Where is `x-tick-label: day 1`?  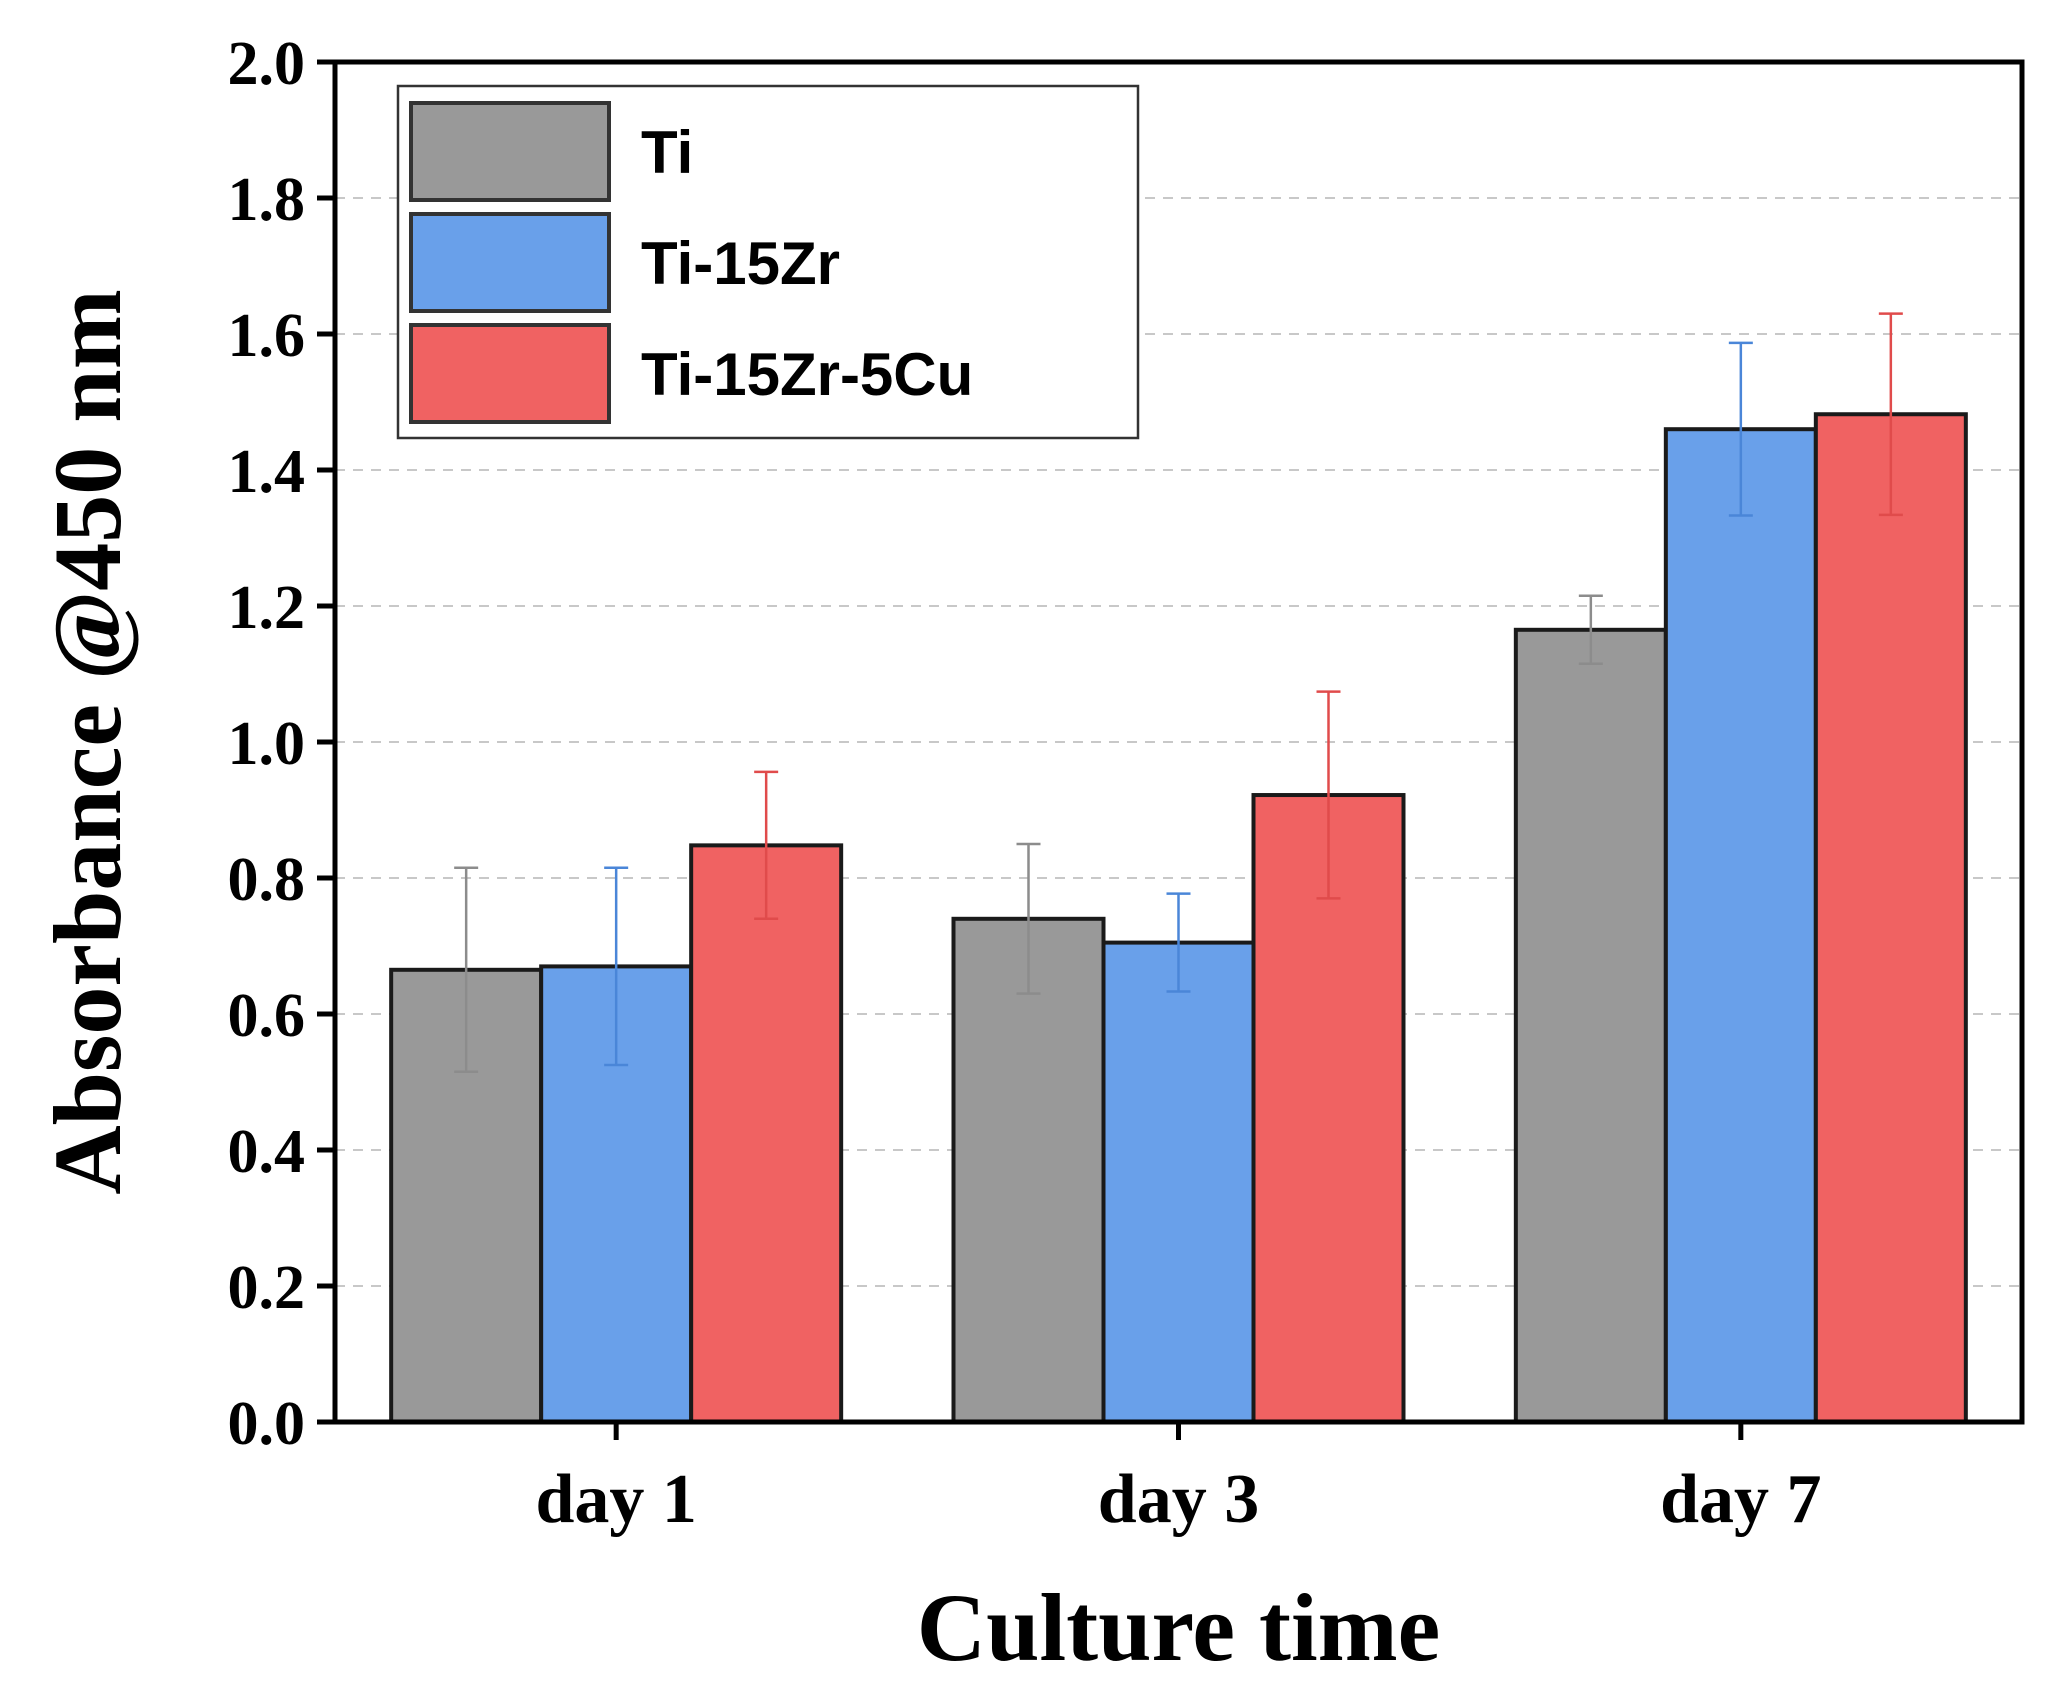 x-tick-label: day 1 is located at coordinates (615, 1499).